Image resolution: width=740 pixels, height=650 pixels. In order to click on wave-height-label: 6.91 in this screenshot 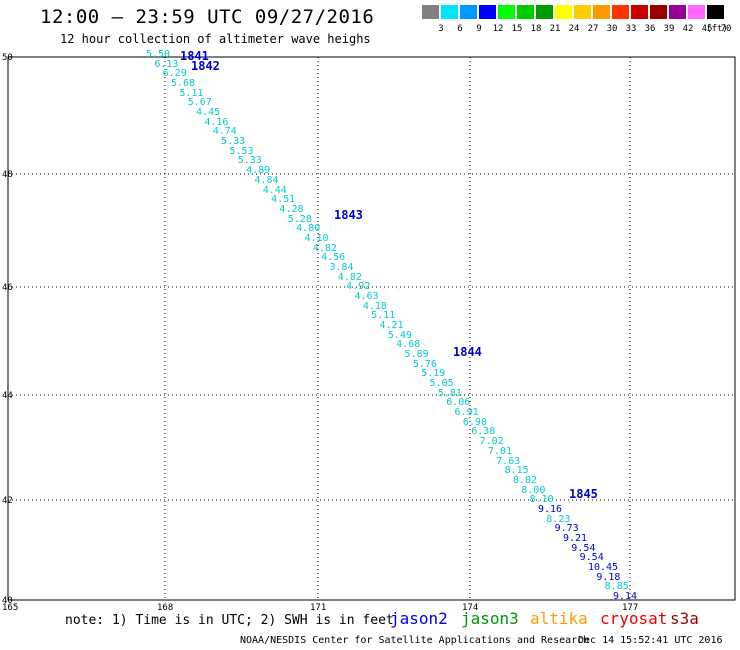, I will do `click(466, 413)`.